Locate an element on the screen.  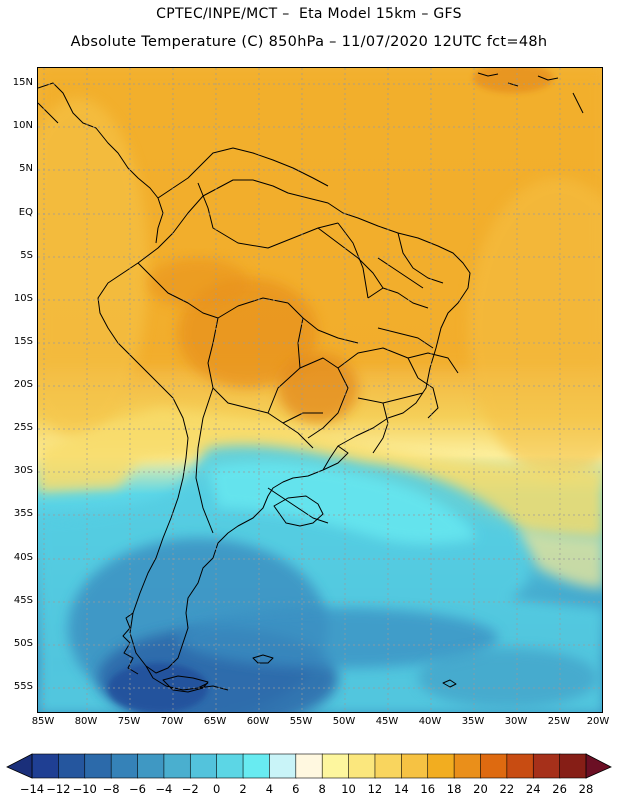
map-title-line-1: CPTEC/INPE/MCT – Eta Model 15km – GFS is located at coordinates (309, 14).